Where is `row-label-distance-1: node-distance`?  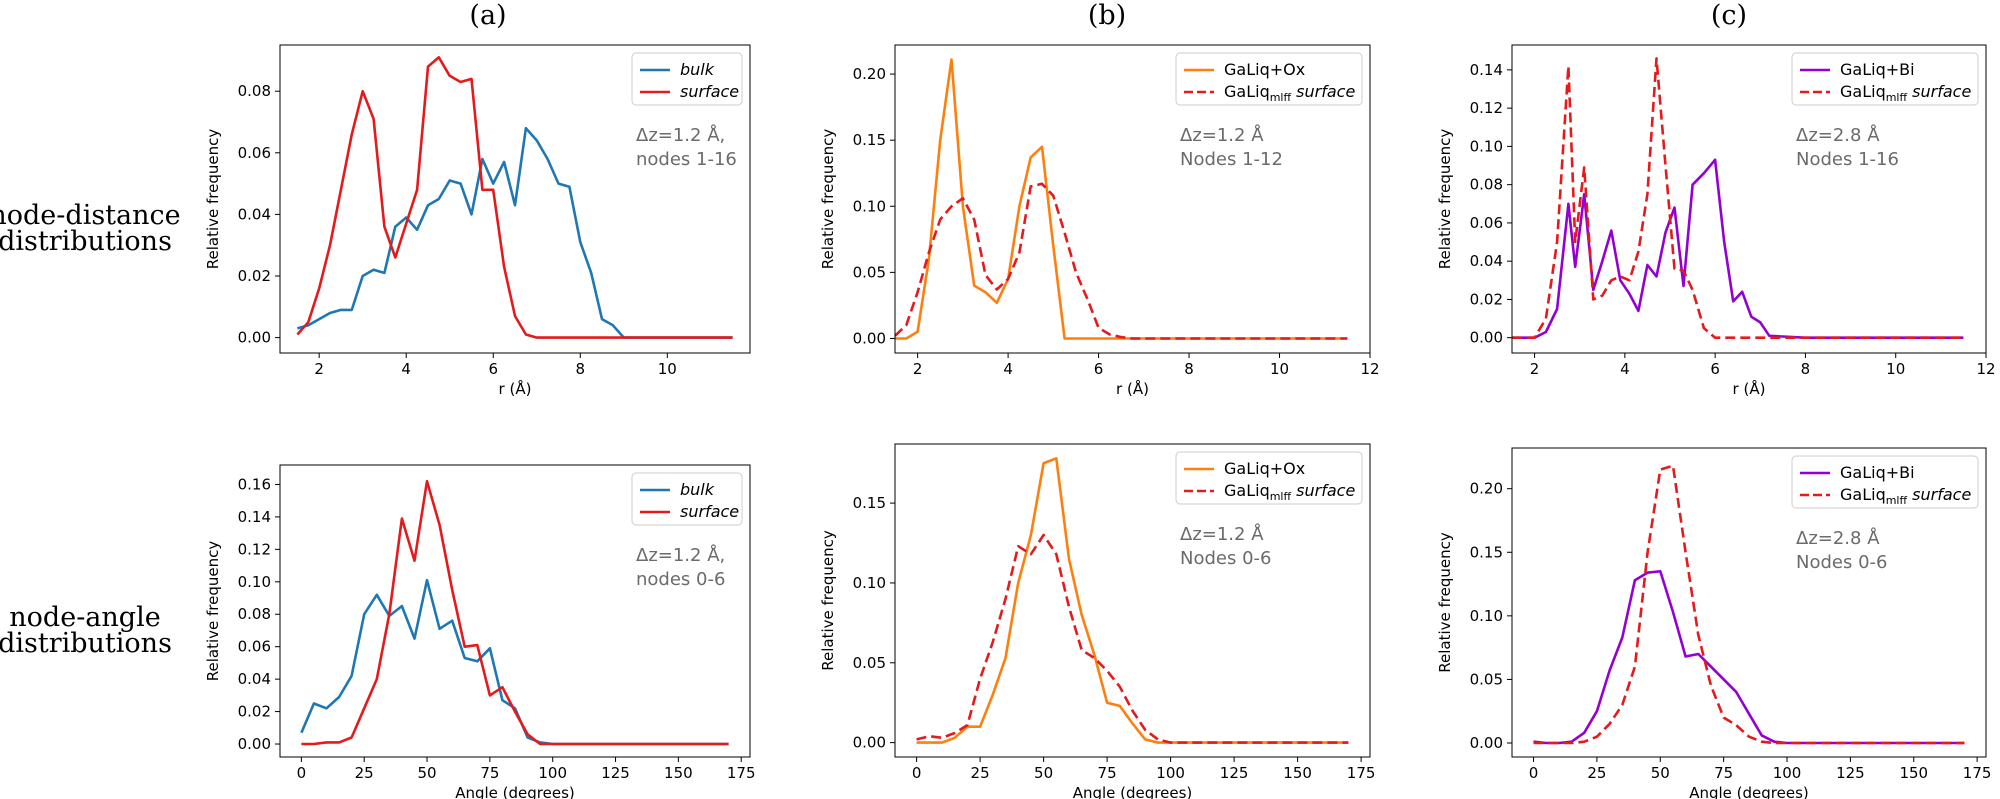
row-label-distance-1: node-distance is located at coordinates (90, 215).